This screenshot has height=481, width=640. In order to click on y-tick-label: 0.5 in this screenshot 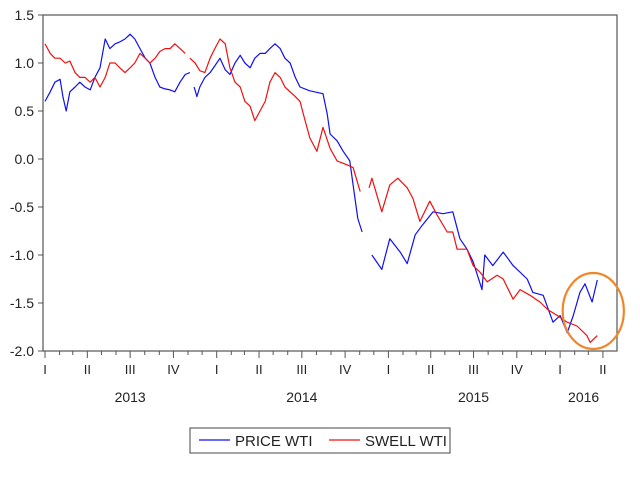, I will do `click(25, 111)`.